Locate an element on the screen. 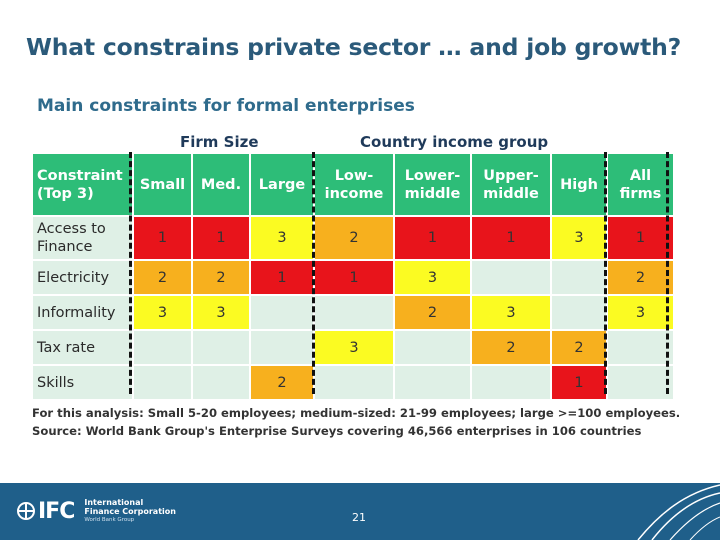  header-small: Small is located at coordinates (163, 184).